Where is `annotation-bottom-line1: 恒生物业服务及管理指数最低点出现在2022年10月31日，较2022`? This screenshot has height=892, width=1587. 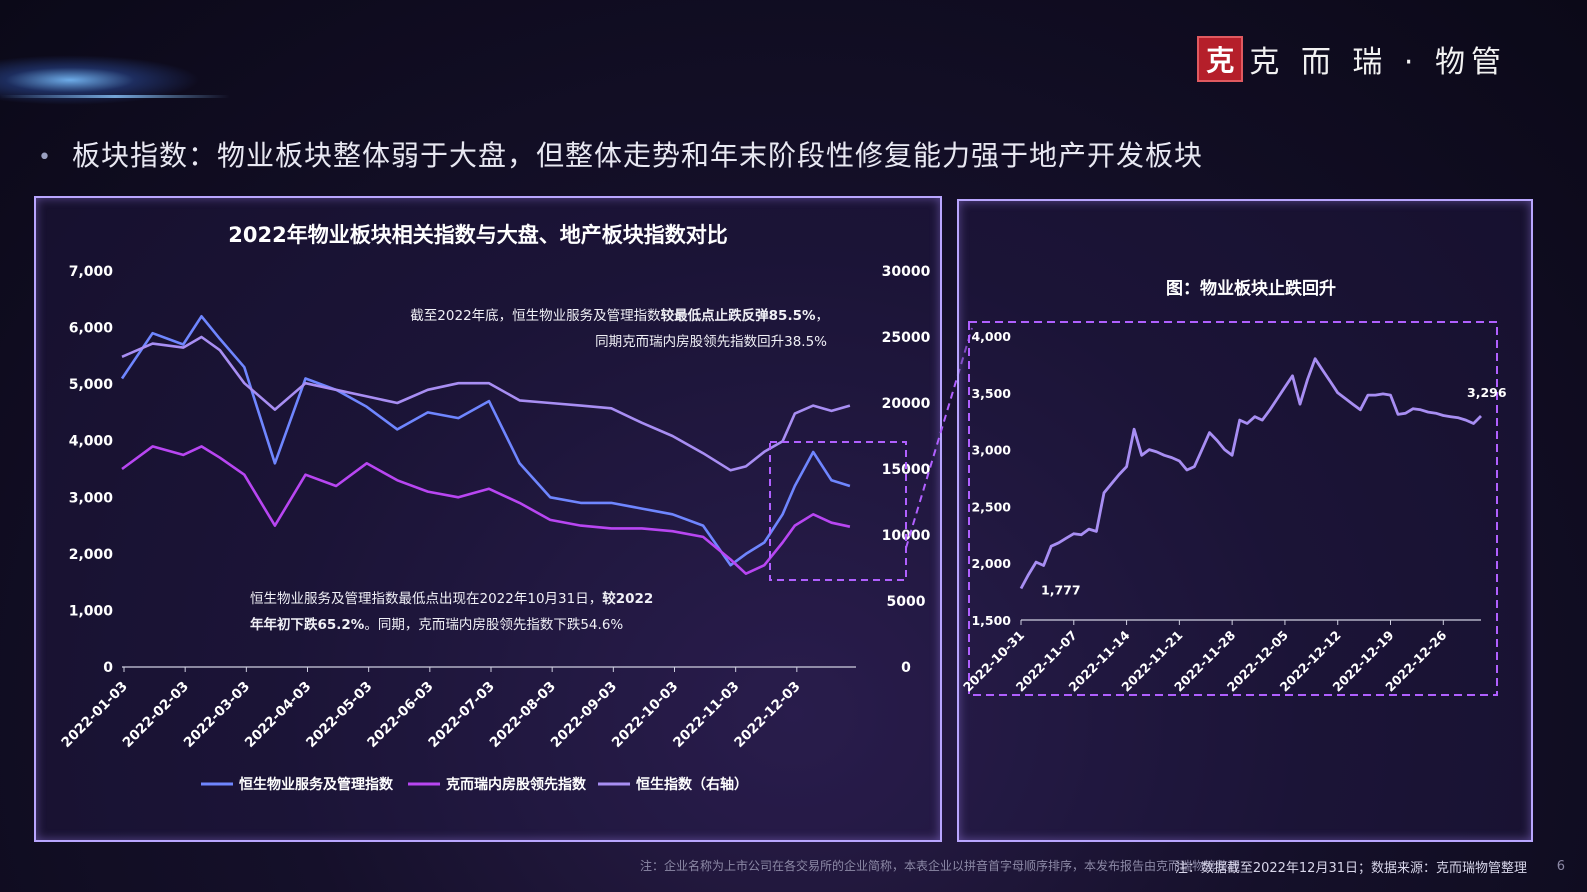
annotation-bottom-line1: 恒生物业服务及管理指数最低点出现在2022年10月31日，较2022 is located at coordinates (451, 598).